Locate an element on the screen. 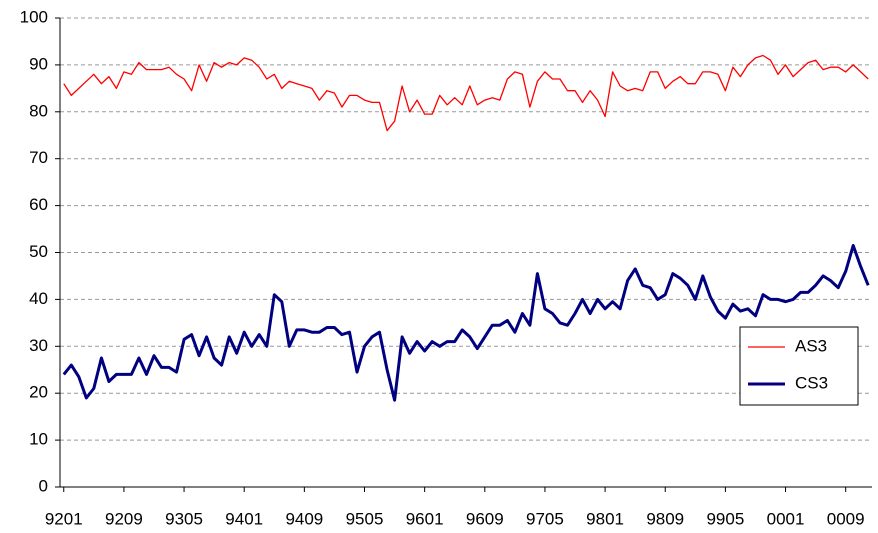  y-tick-label: 80 is located at coordinates (38, 110).